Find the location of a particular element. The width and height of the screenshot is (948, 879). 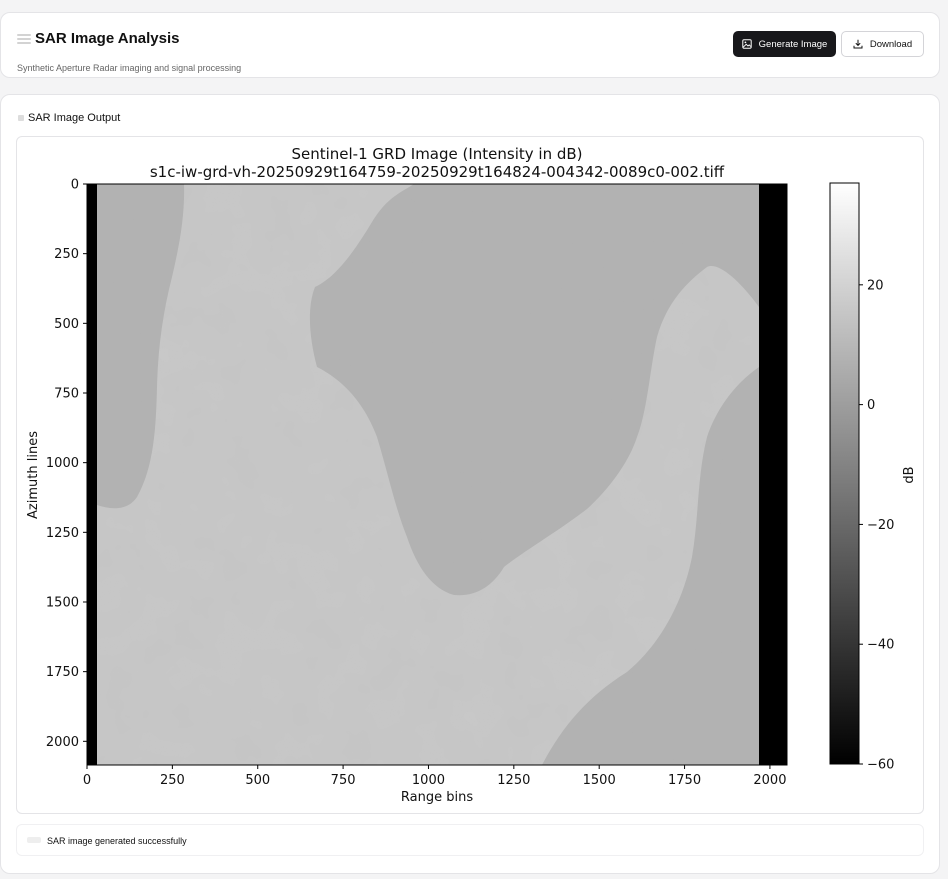

download-label: Download is located at coordinates (891, 44).